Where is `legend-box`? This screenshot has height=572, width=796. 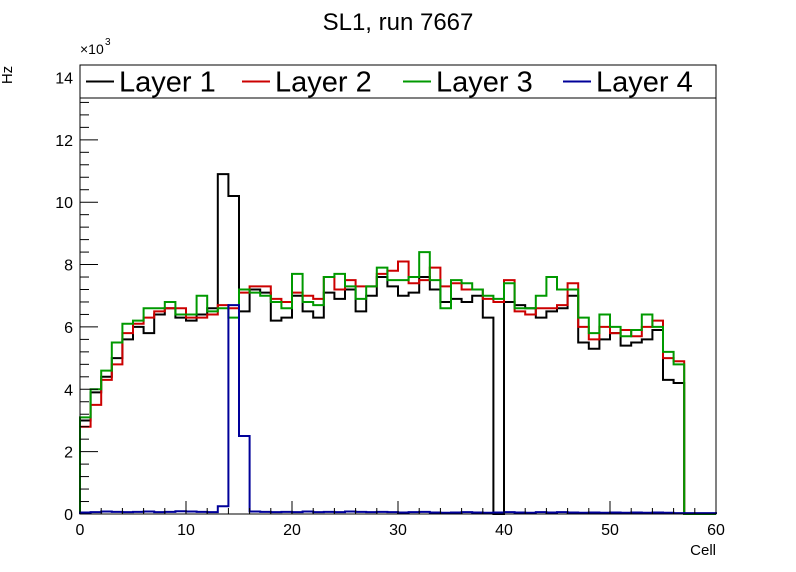 legend-box is located at coordinates (398, 81).